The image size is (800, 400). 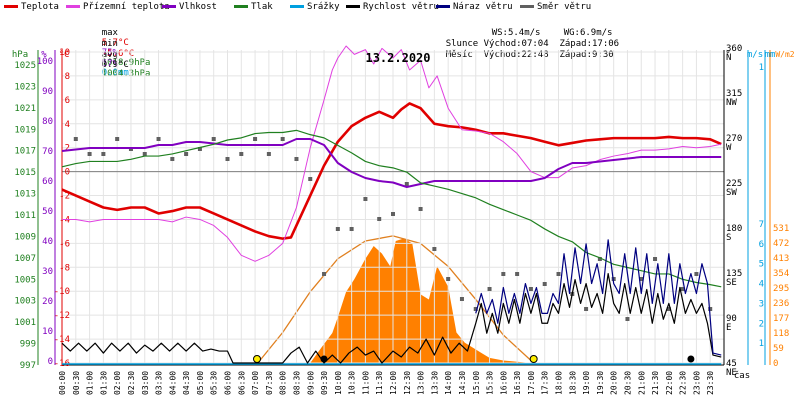 I want to click on time-tick: 07:30, so click(x=269, y=383).